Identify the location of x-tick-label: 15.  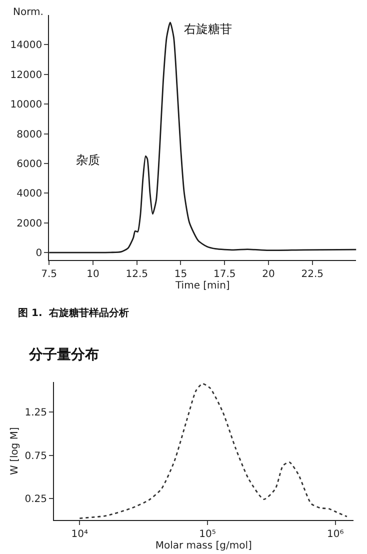
(181, 274).